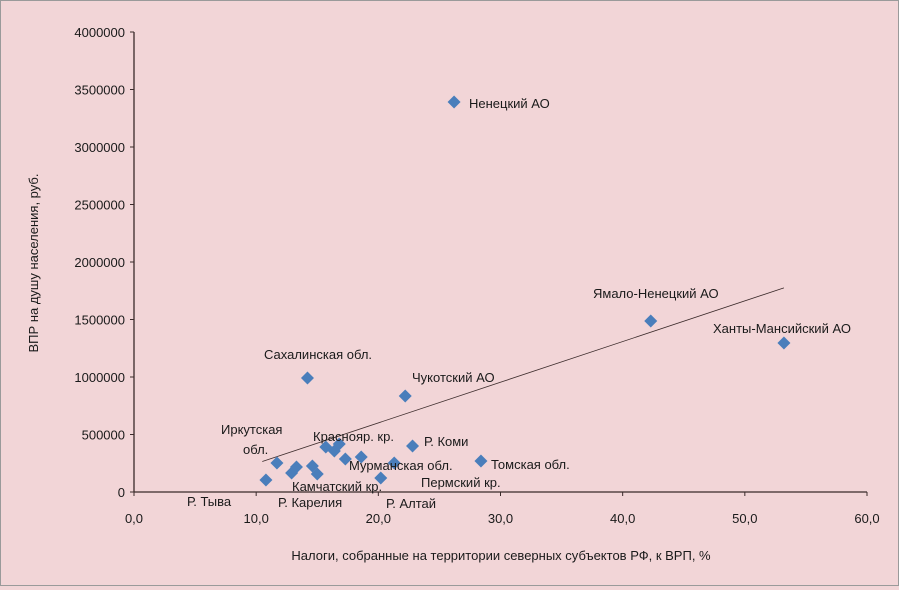 Image resolution: width=899 pixels, height=590 pixels. What do you see at coordinates (99, 205) in the screenshot?
I see `y-tick-label: 2500000` at bounding box center [99, 205].